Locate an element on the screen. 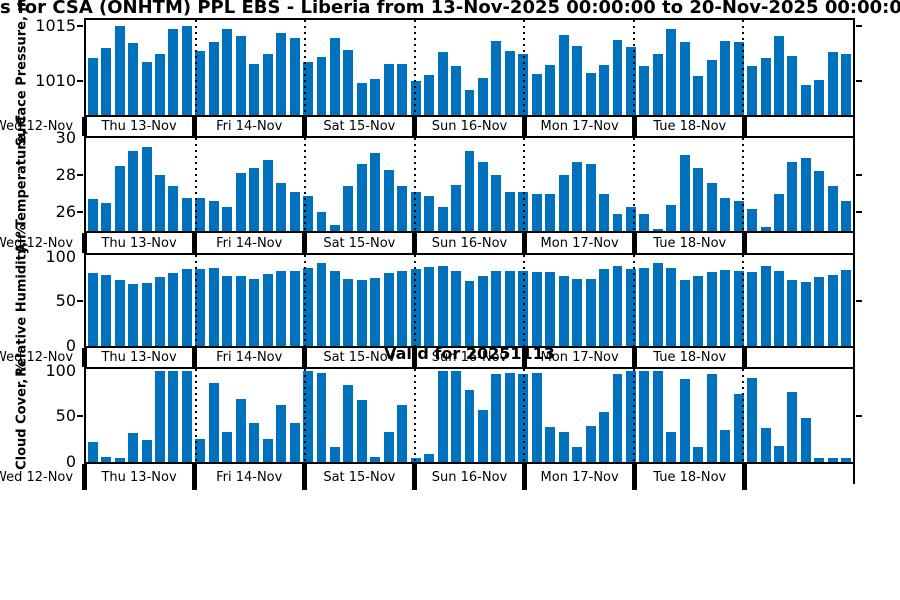  y-tick-label: 28 is located at coordinates (65, 175).